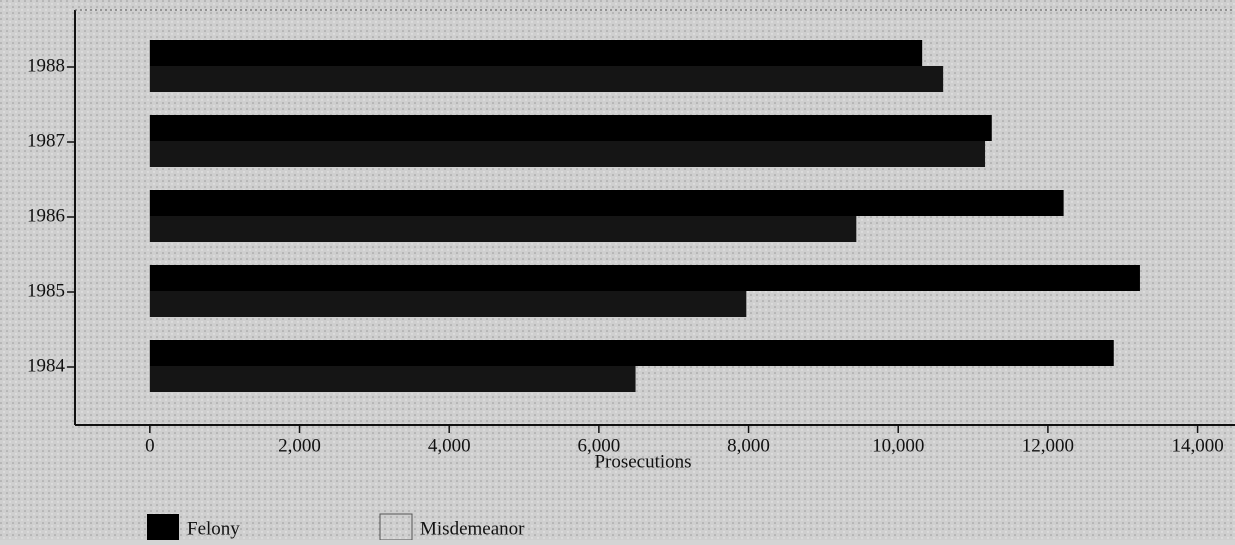  I want to click on x-tick-label: 14,000, so click(1197, 445).